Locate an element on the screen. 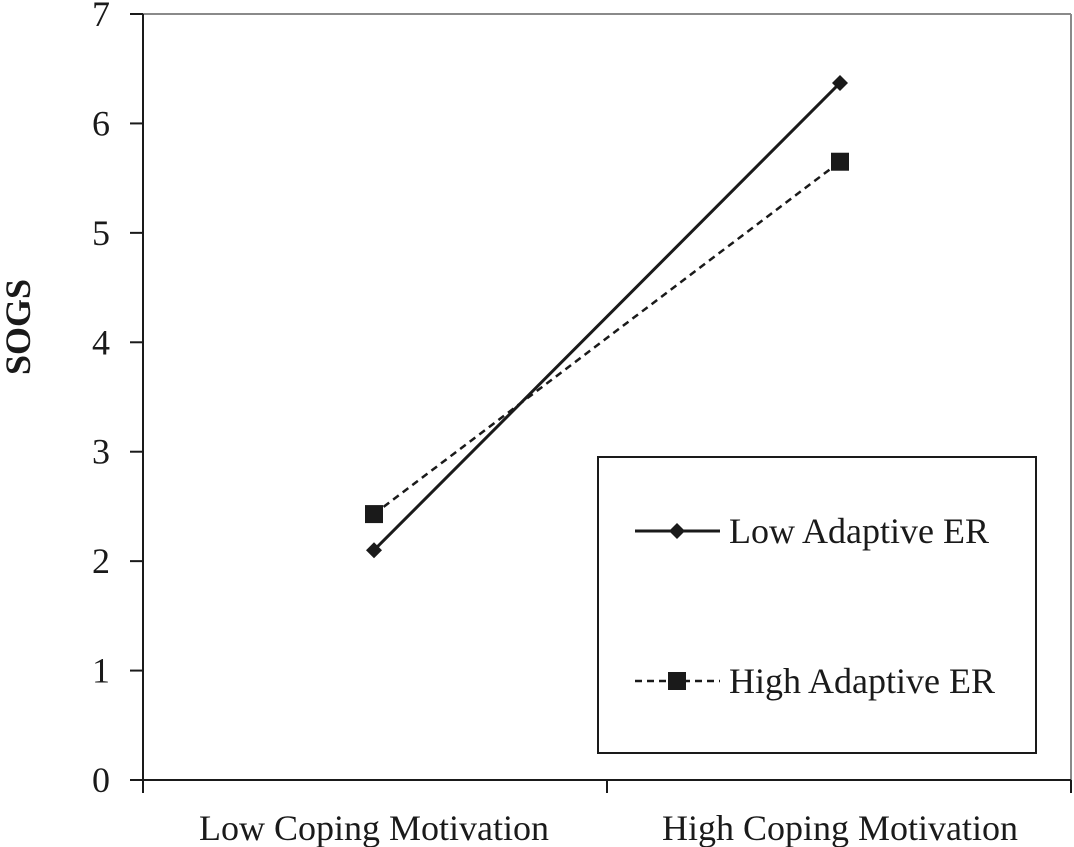 The height and width of the screenshot is (847, 1074). legend: Low Adaptive ER High Adaptive ER is located at coordinates (817, 605).